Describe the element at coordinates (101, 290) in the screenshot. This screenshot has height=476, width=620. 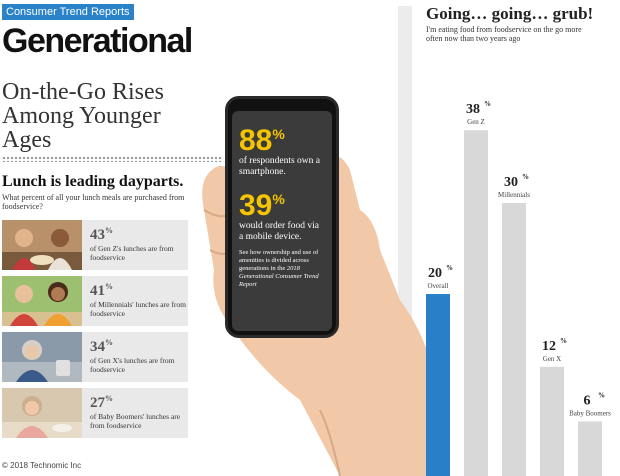
I see `millennials-lunch-percent: 41%` at that location.